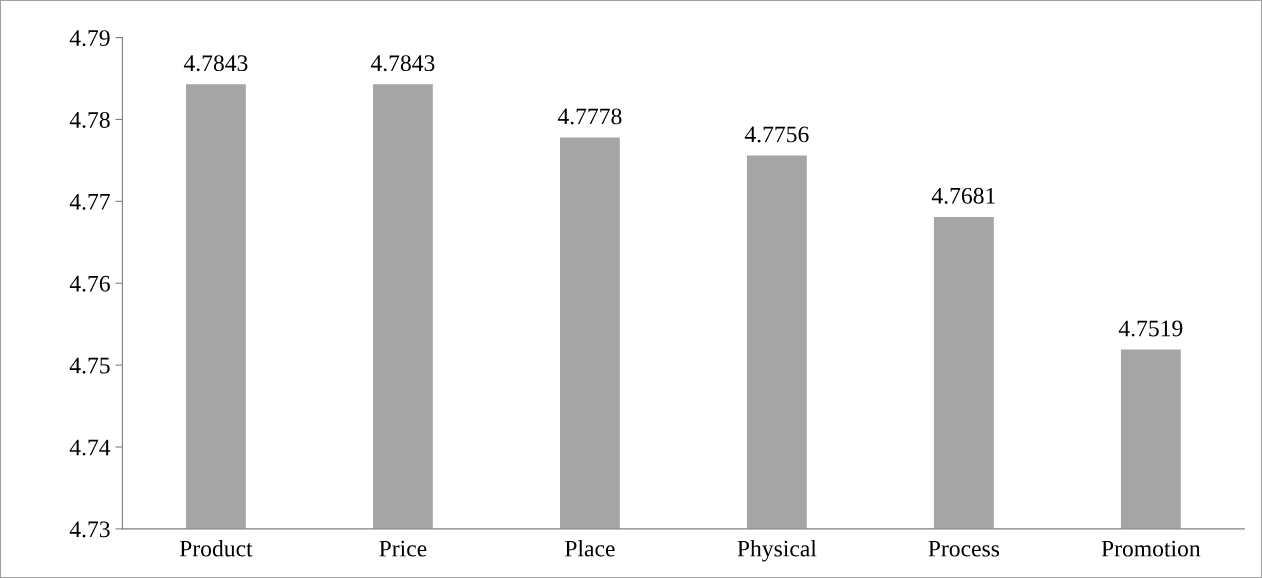  What do you see at coordinates (777, 550) in the screenshot?
I see `x-tick-label: Physical` at bounding box center [777, 550].